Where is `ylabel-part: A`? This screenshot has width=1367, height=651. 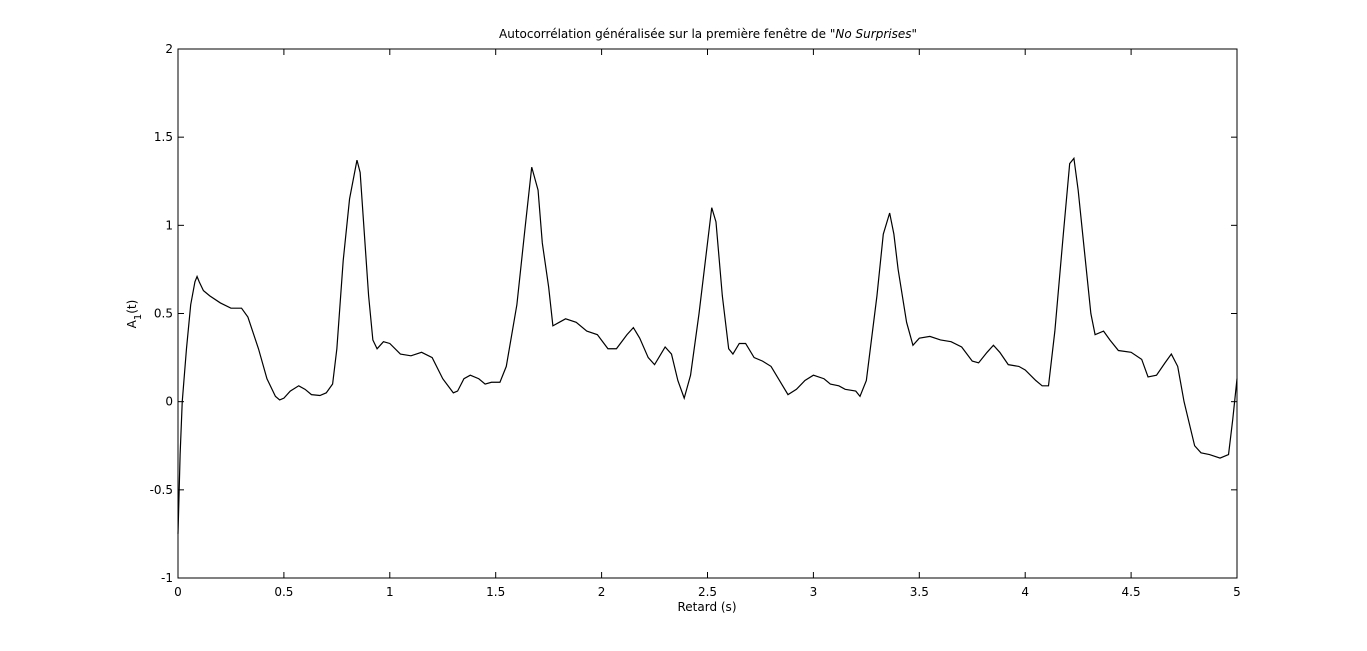
ylabel-part: A is located at coordinates (132, 323).